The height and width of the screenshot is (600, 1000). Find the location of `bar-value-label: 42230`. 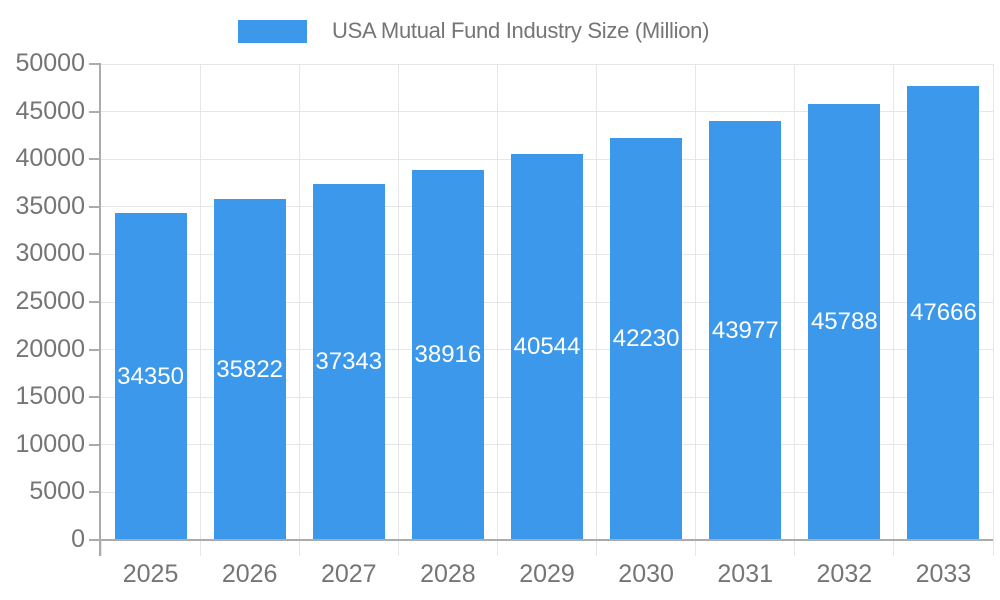

bar-value-label: 42230 is located at coordinates (646, 338).